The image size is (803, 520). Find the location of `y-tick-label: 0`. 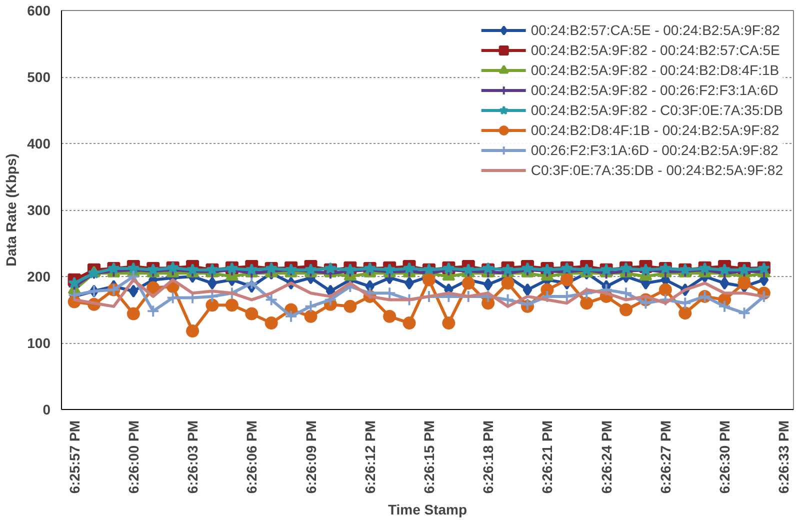

y-tick-label: 0 is located at coordinates (46, 410).